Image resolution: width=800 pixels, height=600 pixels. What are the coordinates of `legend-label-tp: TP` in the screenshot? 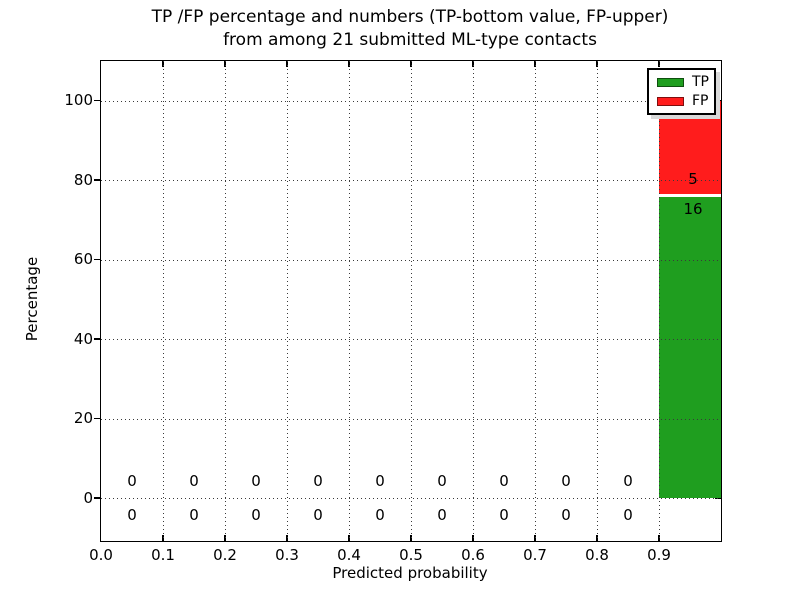 It's located at (700, 82).